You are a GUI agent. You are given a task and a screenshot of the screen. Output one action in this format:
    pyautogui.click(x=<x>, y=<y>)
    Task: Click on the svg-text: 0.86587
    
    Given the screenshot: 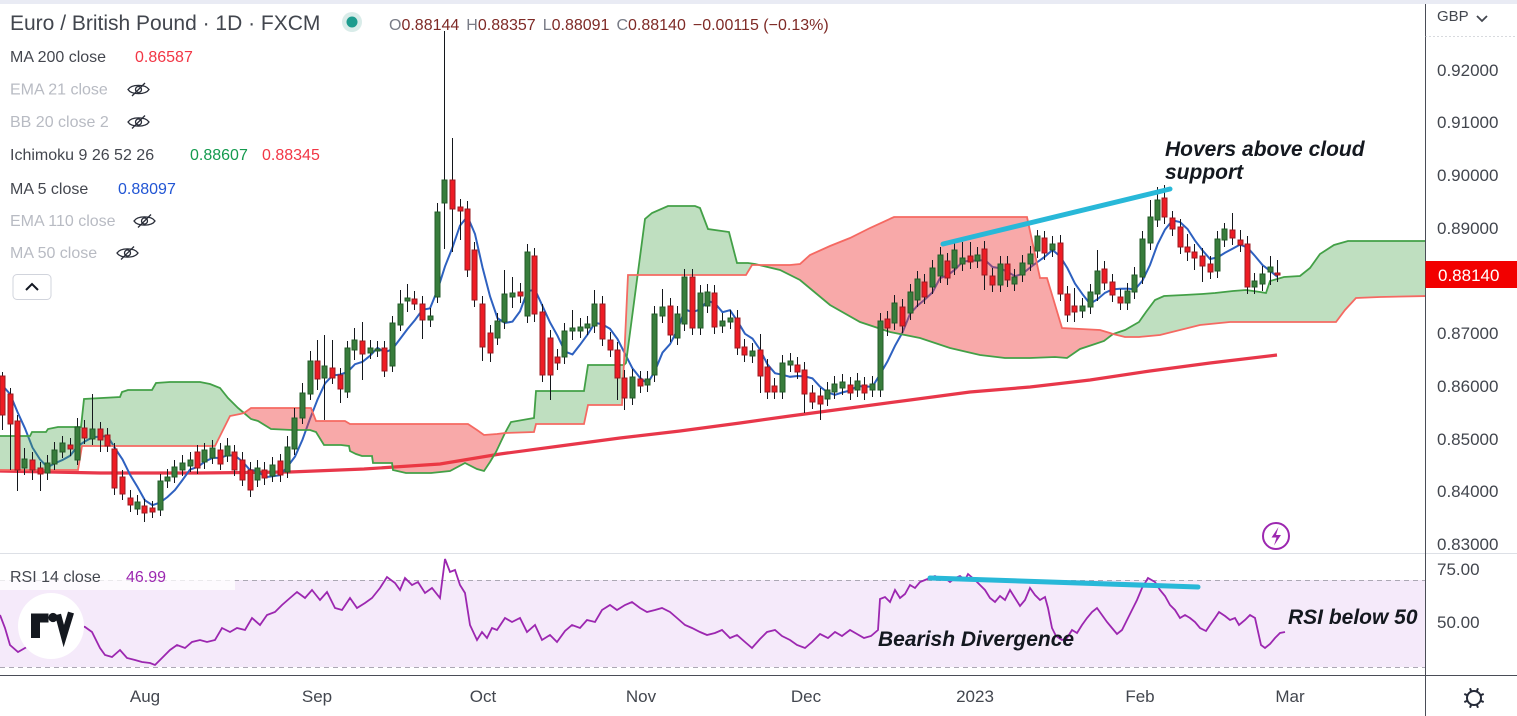 What is the action you would take?
    pyautogui.click(x=164, y=57)
    